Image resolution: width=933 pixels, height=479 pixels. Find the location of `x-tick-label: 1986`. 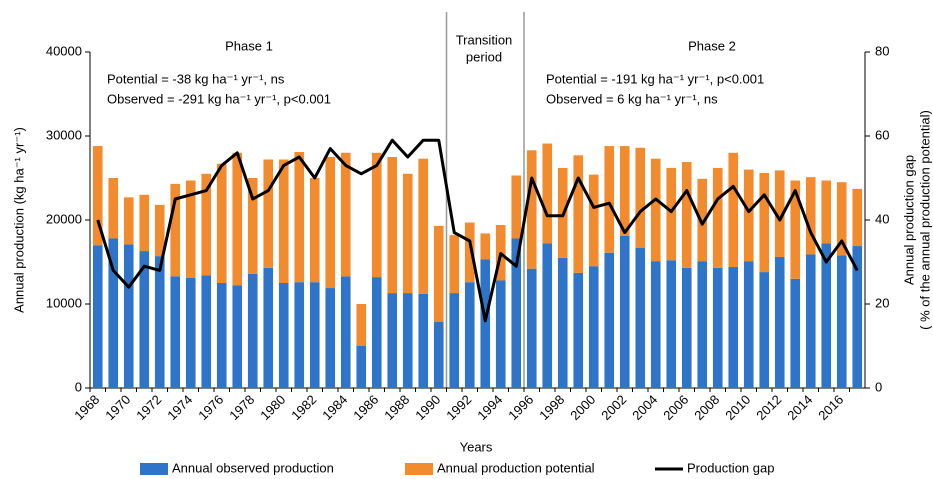

x-tick-label: 1986 is located at coordinates (365, 407).